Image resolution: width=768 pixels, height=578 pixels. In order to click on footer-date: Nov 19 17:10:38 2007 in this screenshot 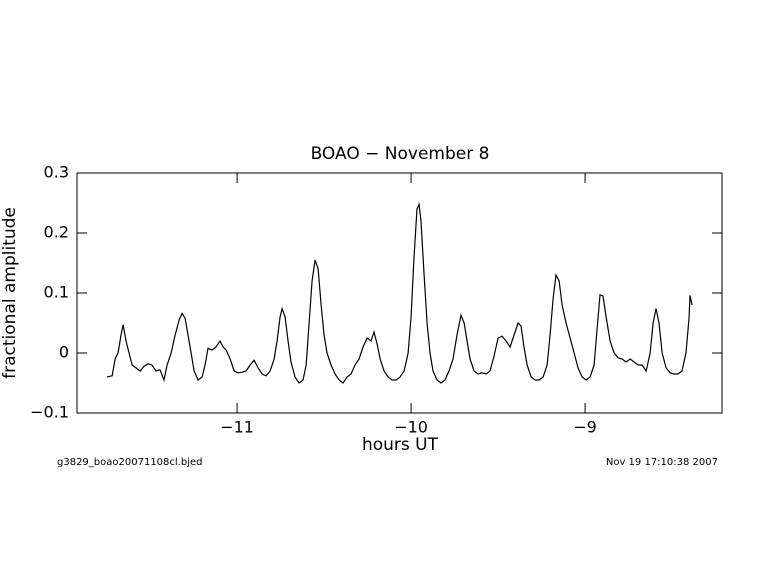, I will do `click(662, 462)`.